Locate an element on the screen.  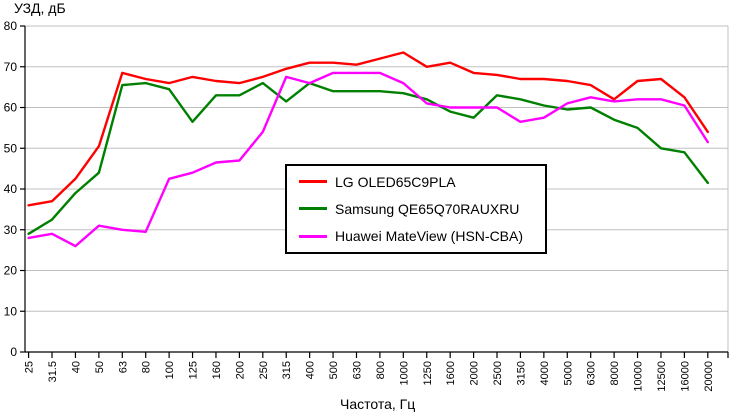
x-tick-label: 1000 is located at coordinates (404, 373).